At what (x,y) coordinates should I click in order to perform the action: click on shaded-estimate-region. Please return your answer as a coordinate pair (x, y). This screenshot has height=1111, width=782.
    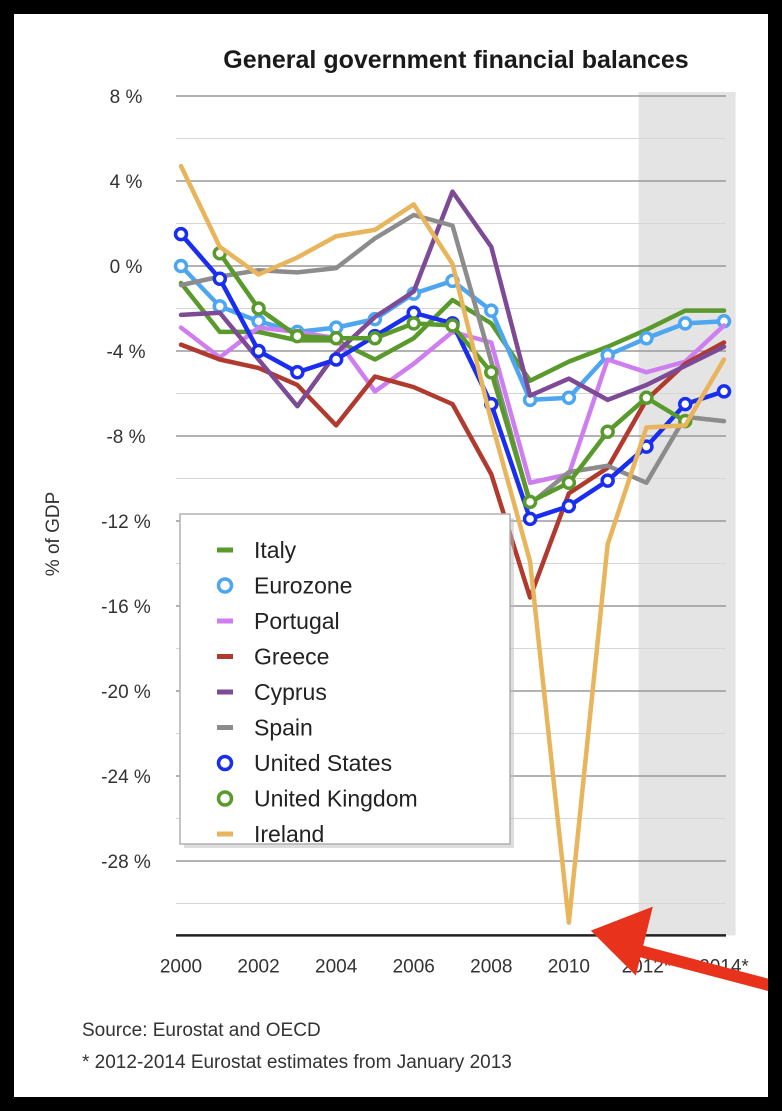
    Looking at the image, I should click on (687, 514).